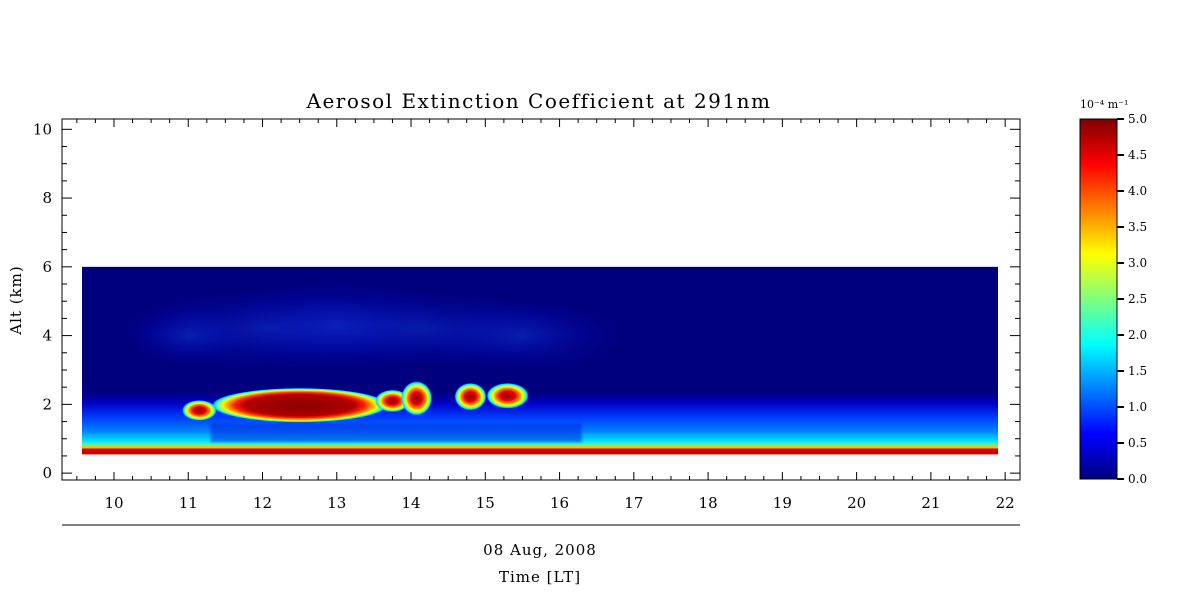 The height and width of the screenshot is (600, 1200). What do you see at coordinates (1137, 479) in the screenshot?
I see `colorbar-tick-label: 0.0` at bounding box center [1137, 479].